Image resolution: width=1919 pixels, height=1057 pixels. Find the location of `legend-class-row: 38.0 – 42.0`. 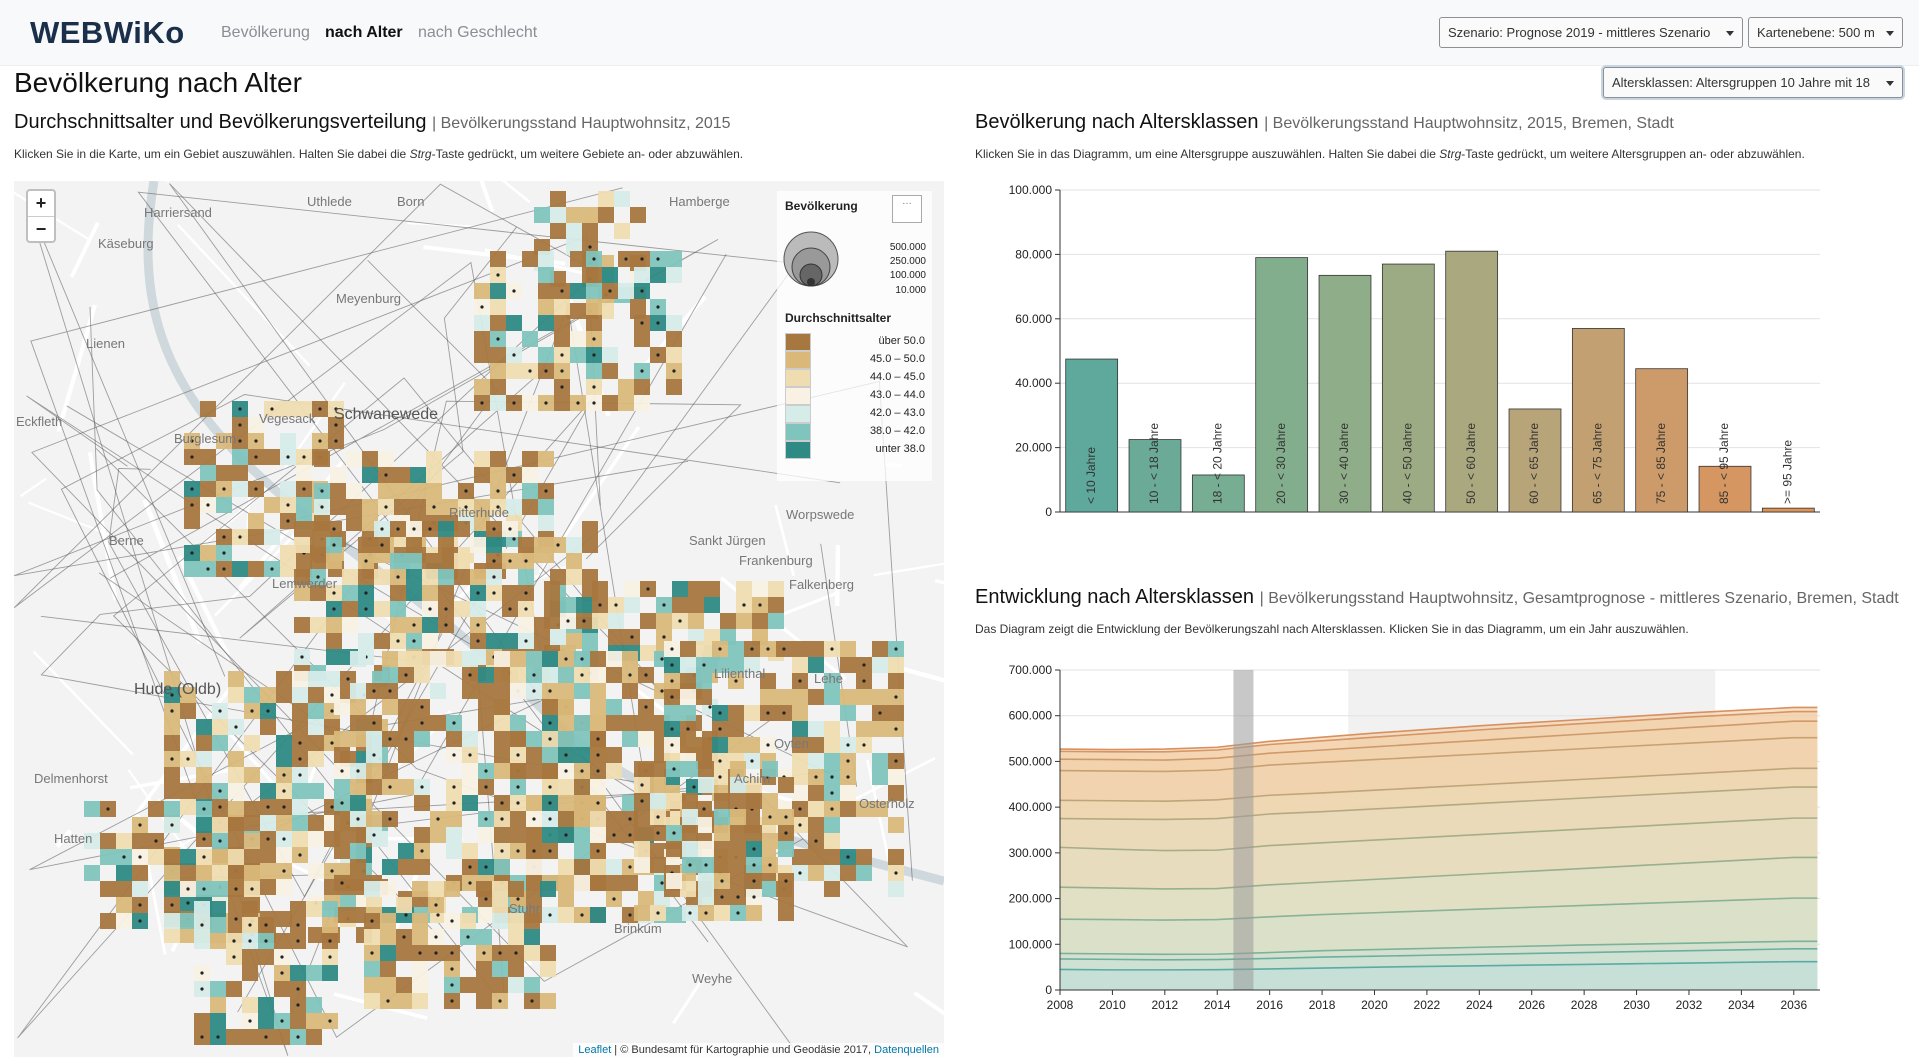

legend-class-row: 38.0 – 42.0 is located at coordinates (855, 432).